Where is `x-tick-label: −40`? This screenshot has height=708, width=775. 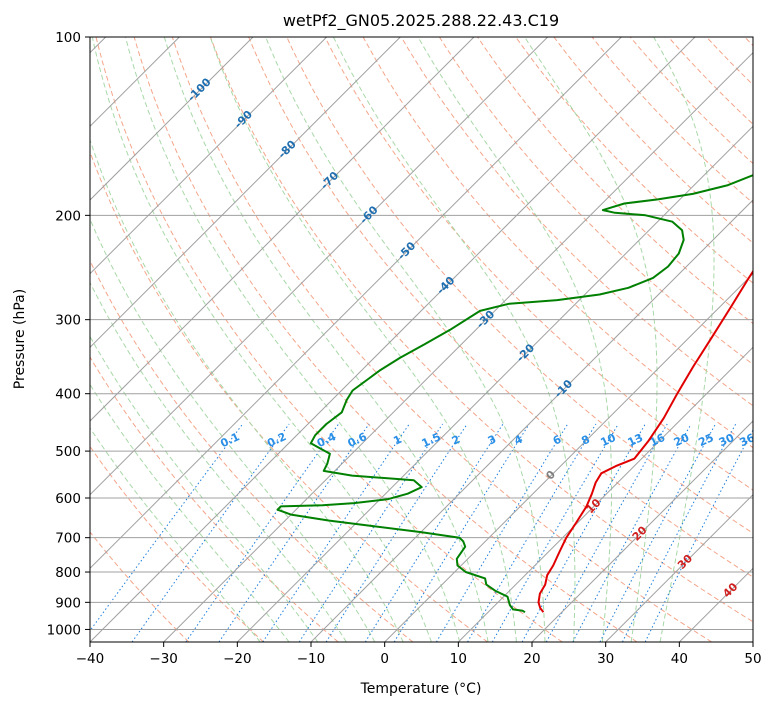 x-tick-label: −40 is located at coordinates (90, 659).